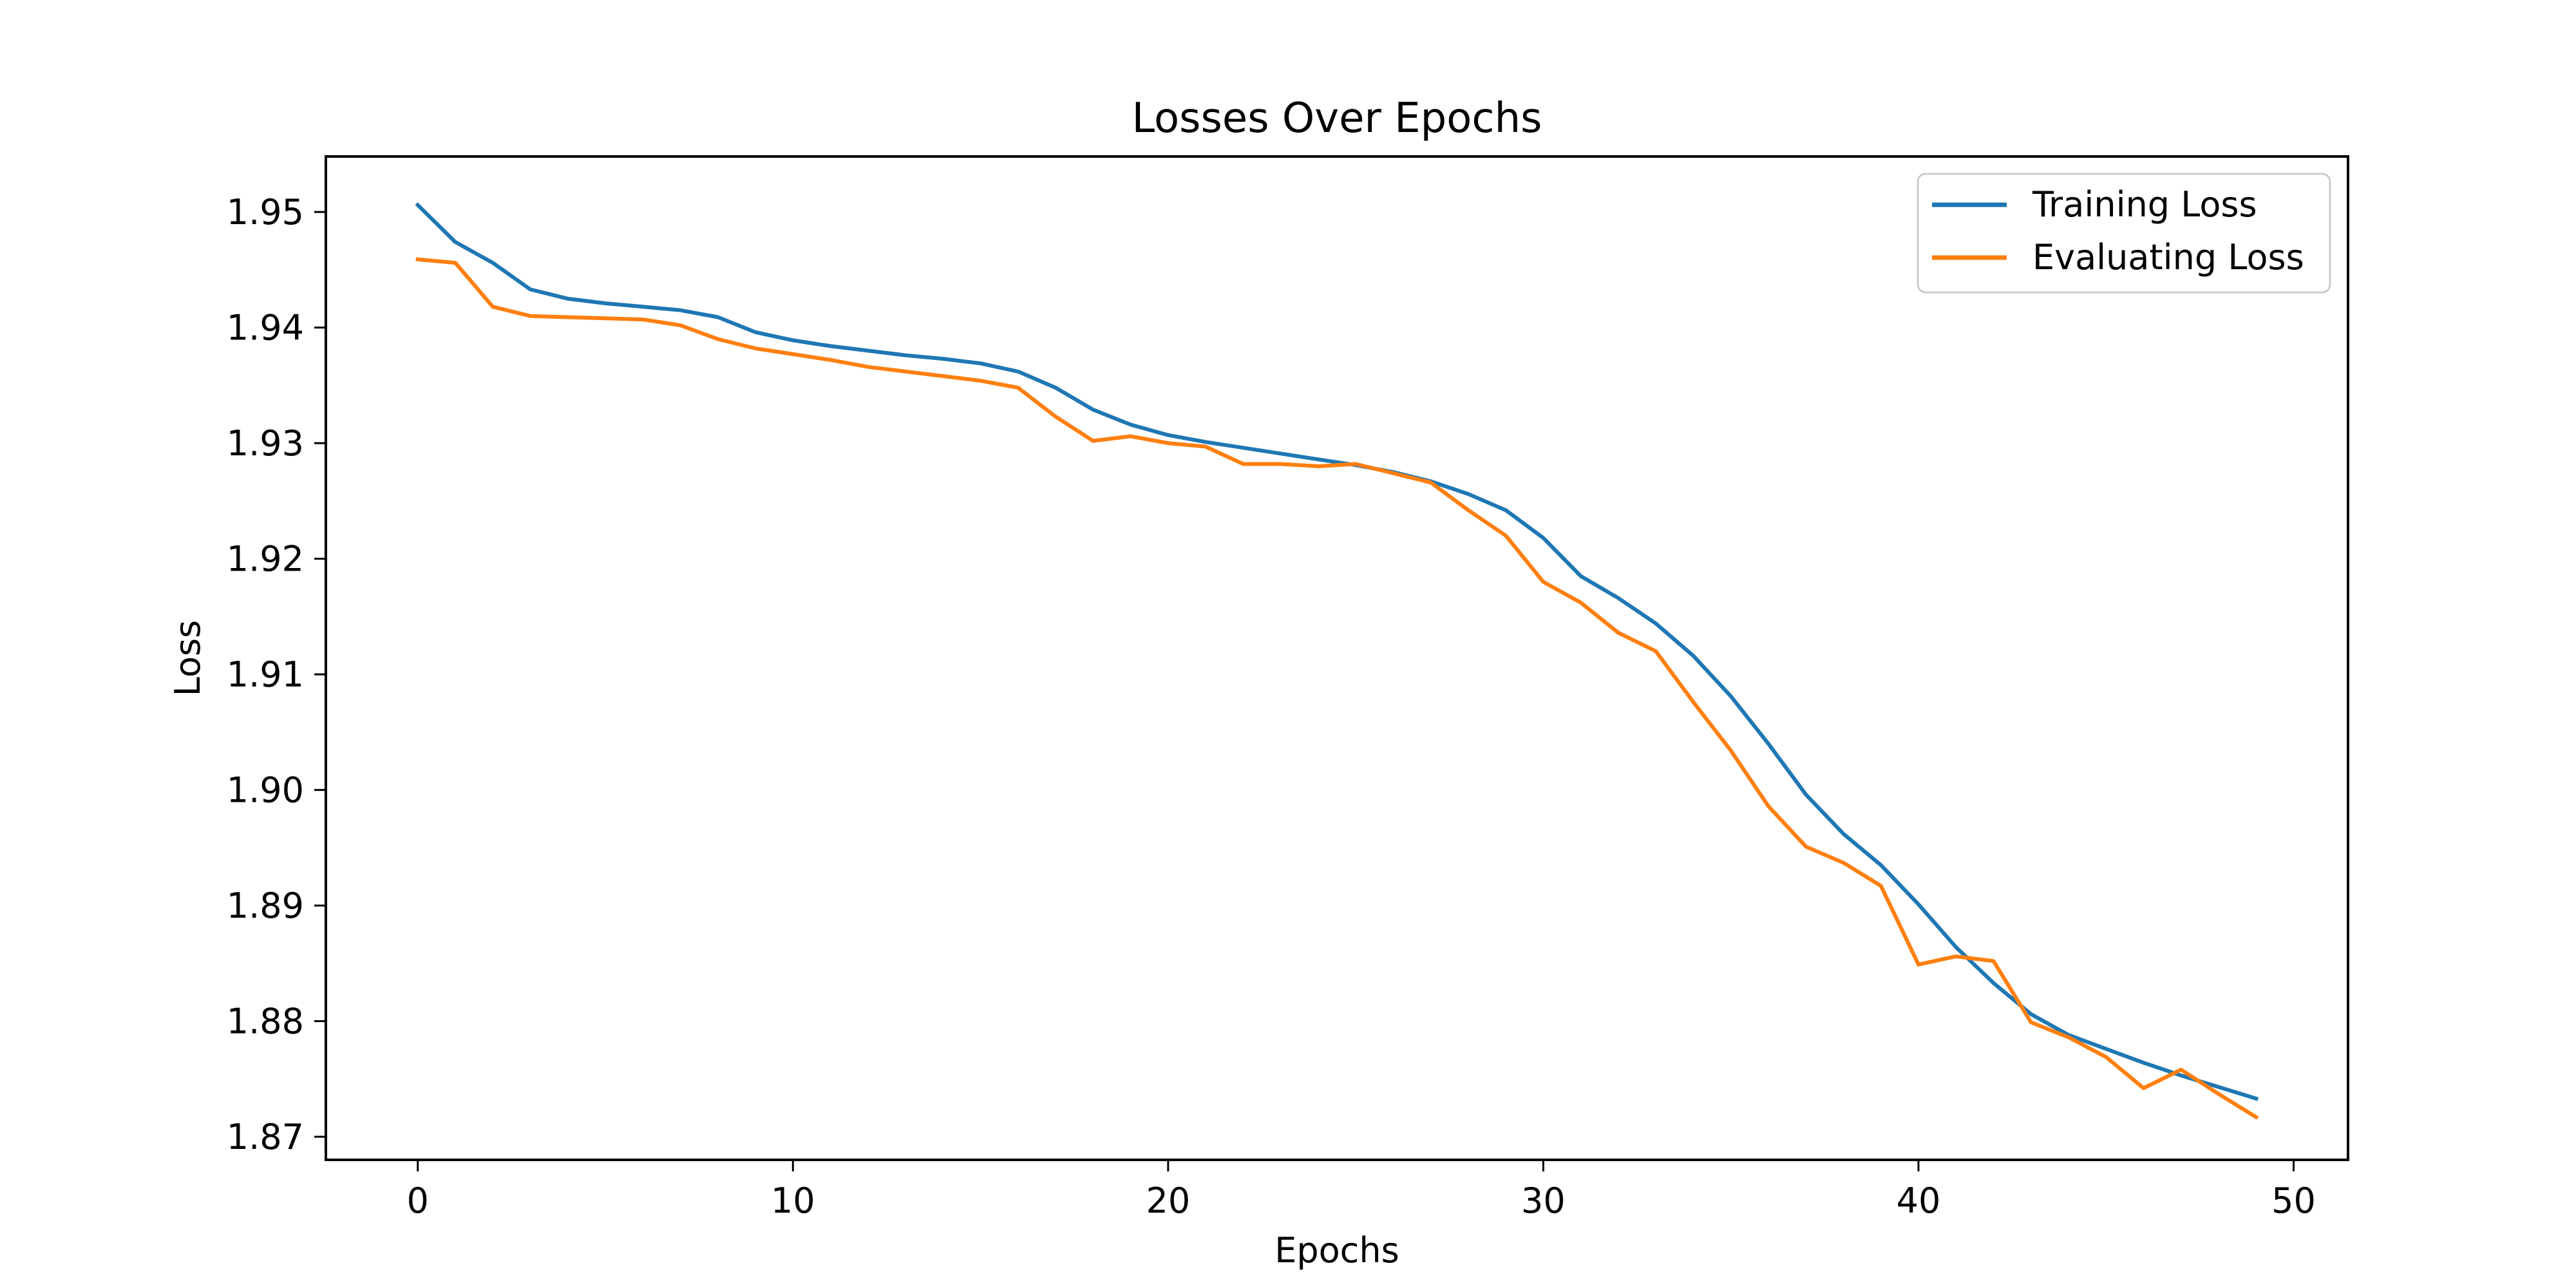 The height and width of the screenshot is (1288, 2576). Describe the element at coordinates (265, 790) in the screenshot. I see `y-tick-label: 1.90` at that location.